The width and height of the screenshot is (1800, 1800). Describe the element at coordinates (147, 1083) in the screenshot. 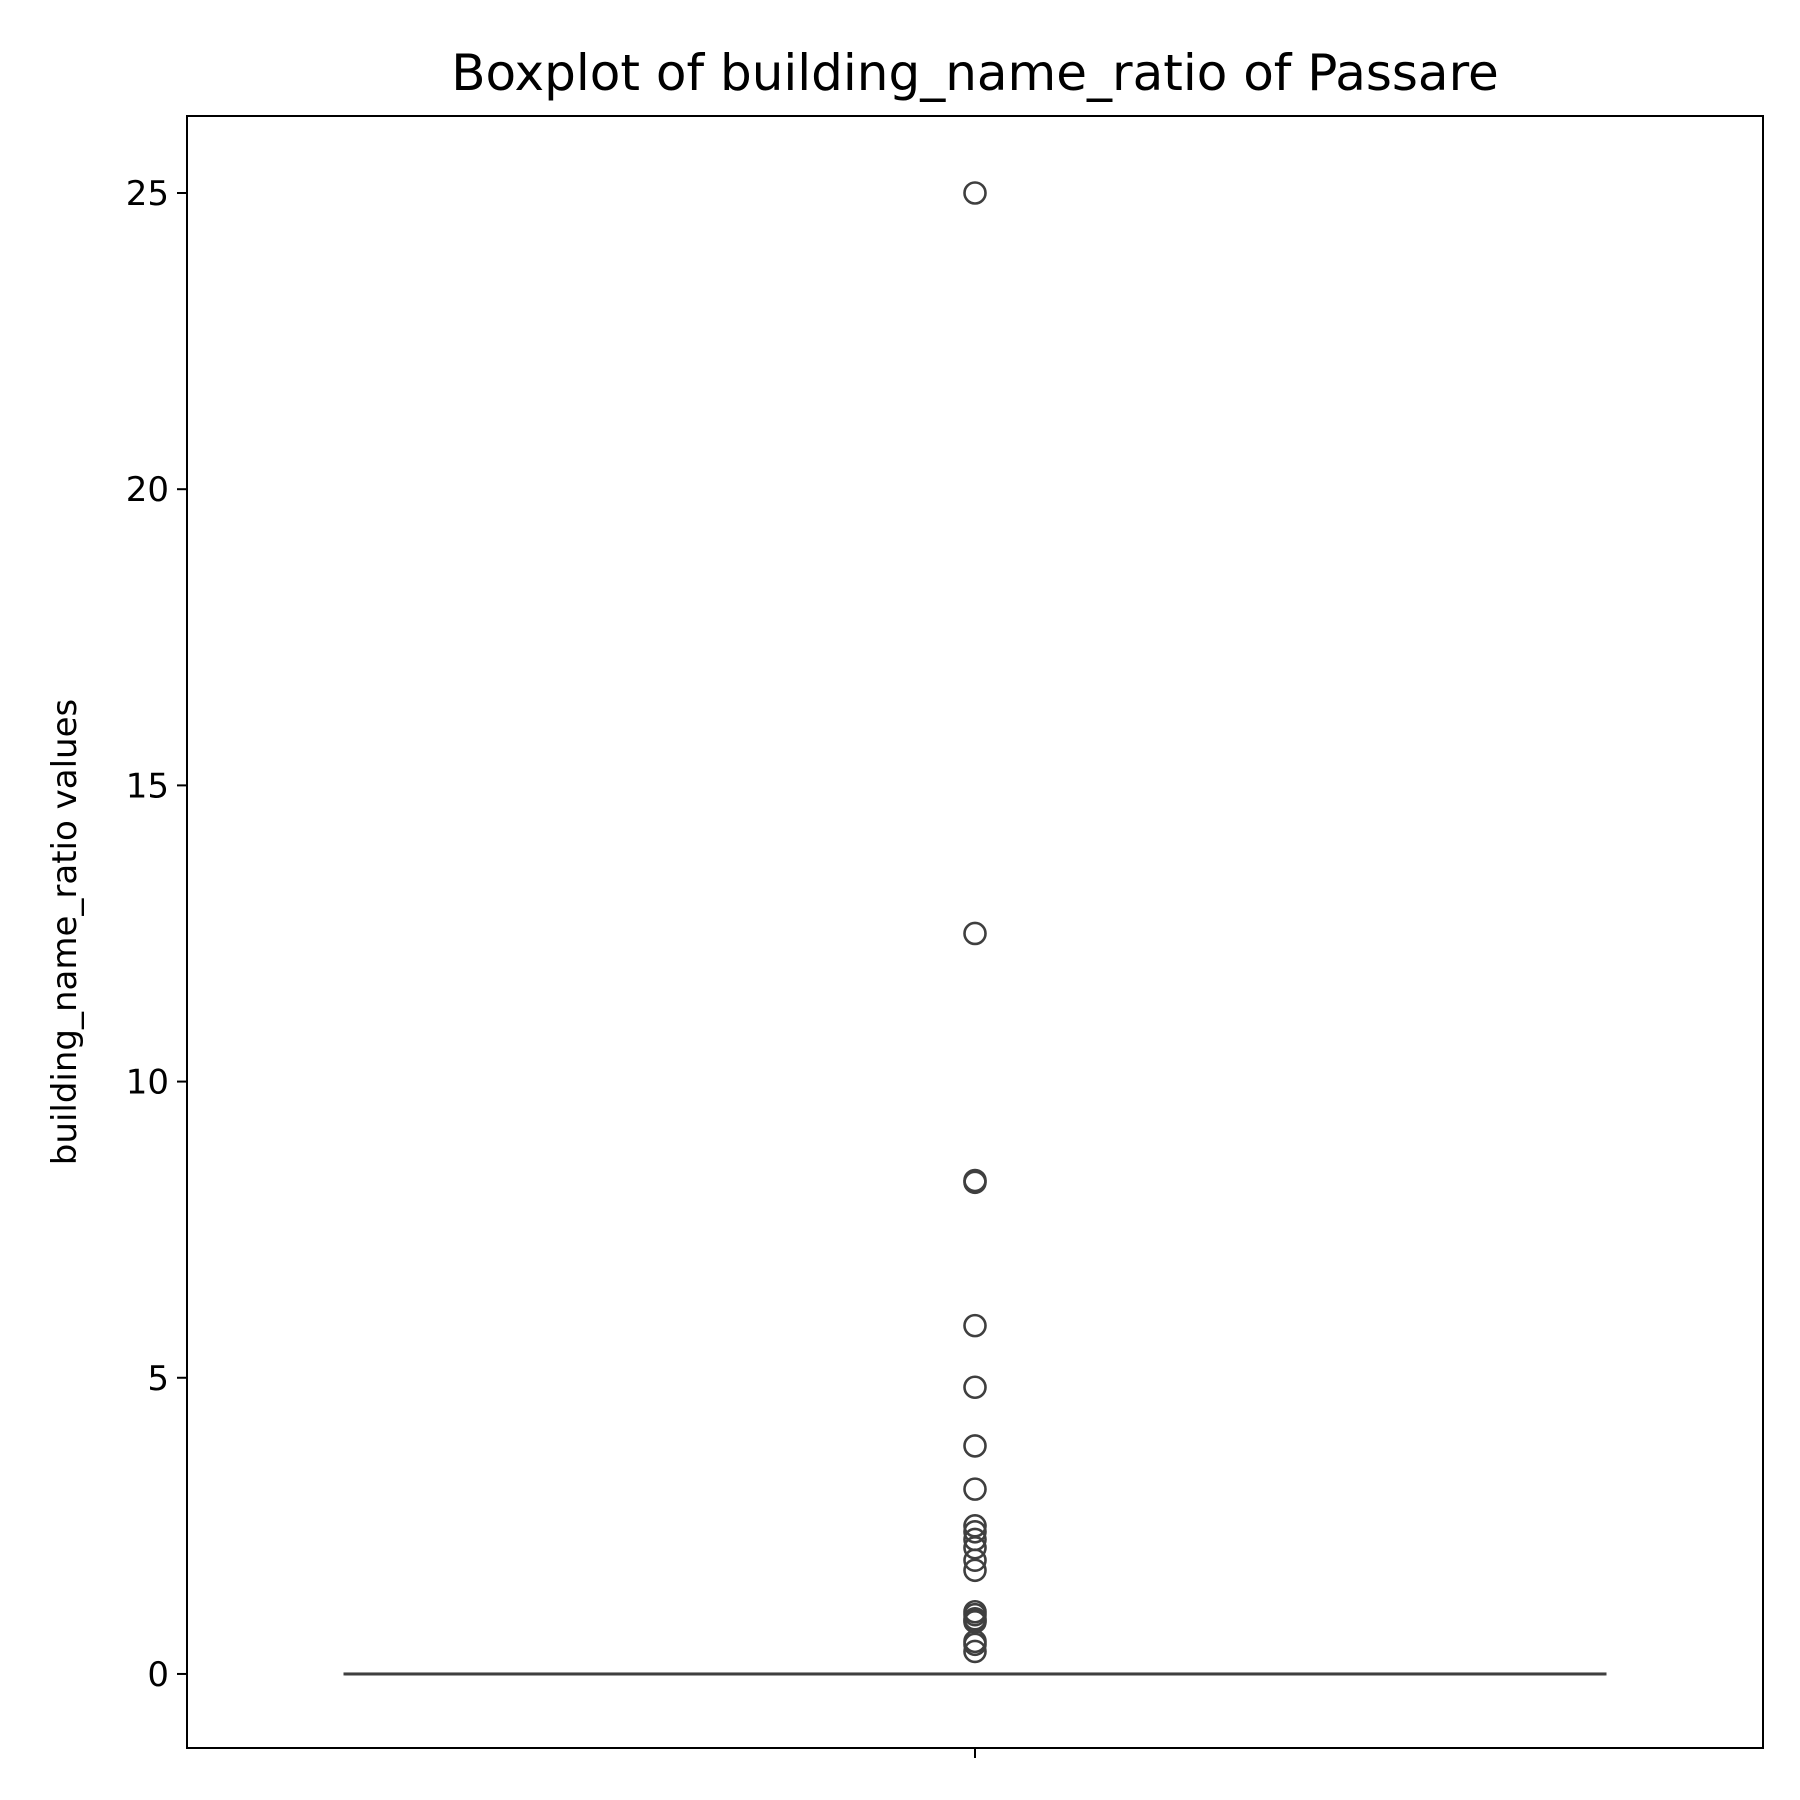

I see `y-tick-label: 10` at that location.